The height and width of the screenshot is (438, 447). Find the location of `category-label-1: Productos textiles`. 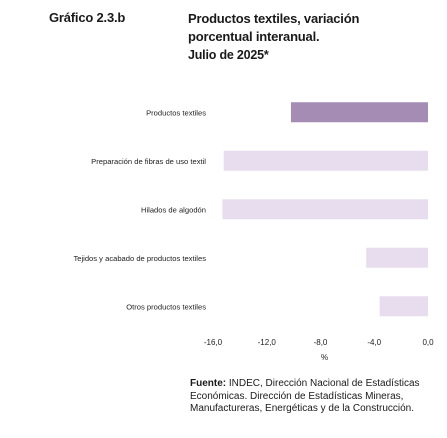

category-label-1: Productos textiles is located at coordinates (176, 112).